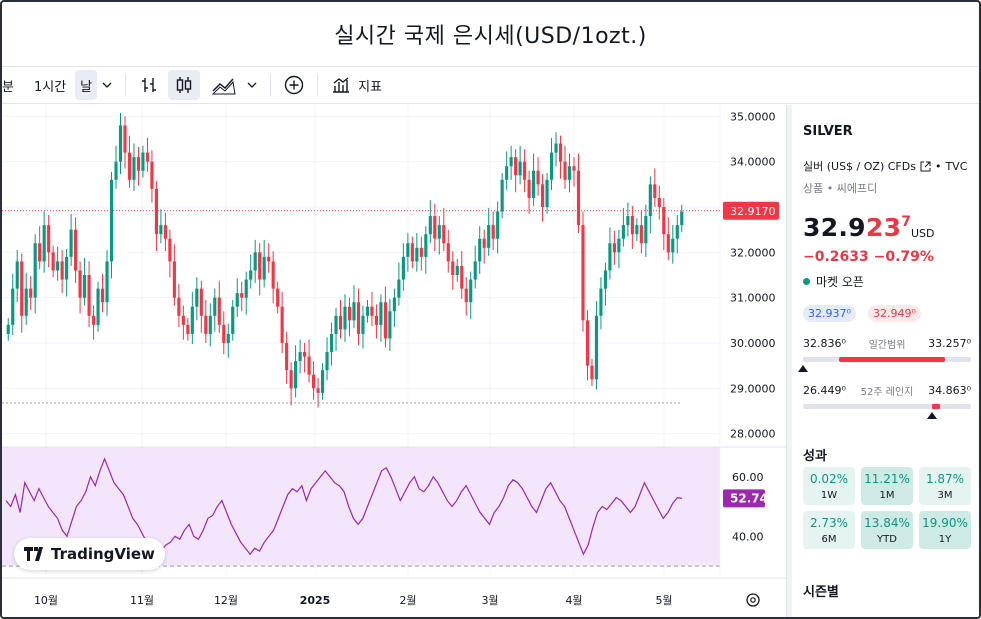 This screenshot has width=981, height=619. I want to click on performance-cell-1w: 0.02% 1W, so click(829, 486).